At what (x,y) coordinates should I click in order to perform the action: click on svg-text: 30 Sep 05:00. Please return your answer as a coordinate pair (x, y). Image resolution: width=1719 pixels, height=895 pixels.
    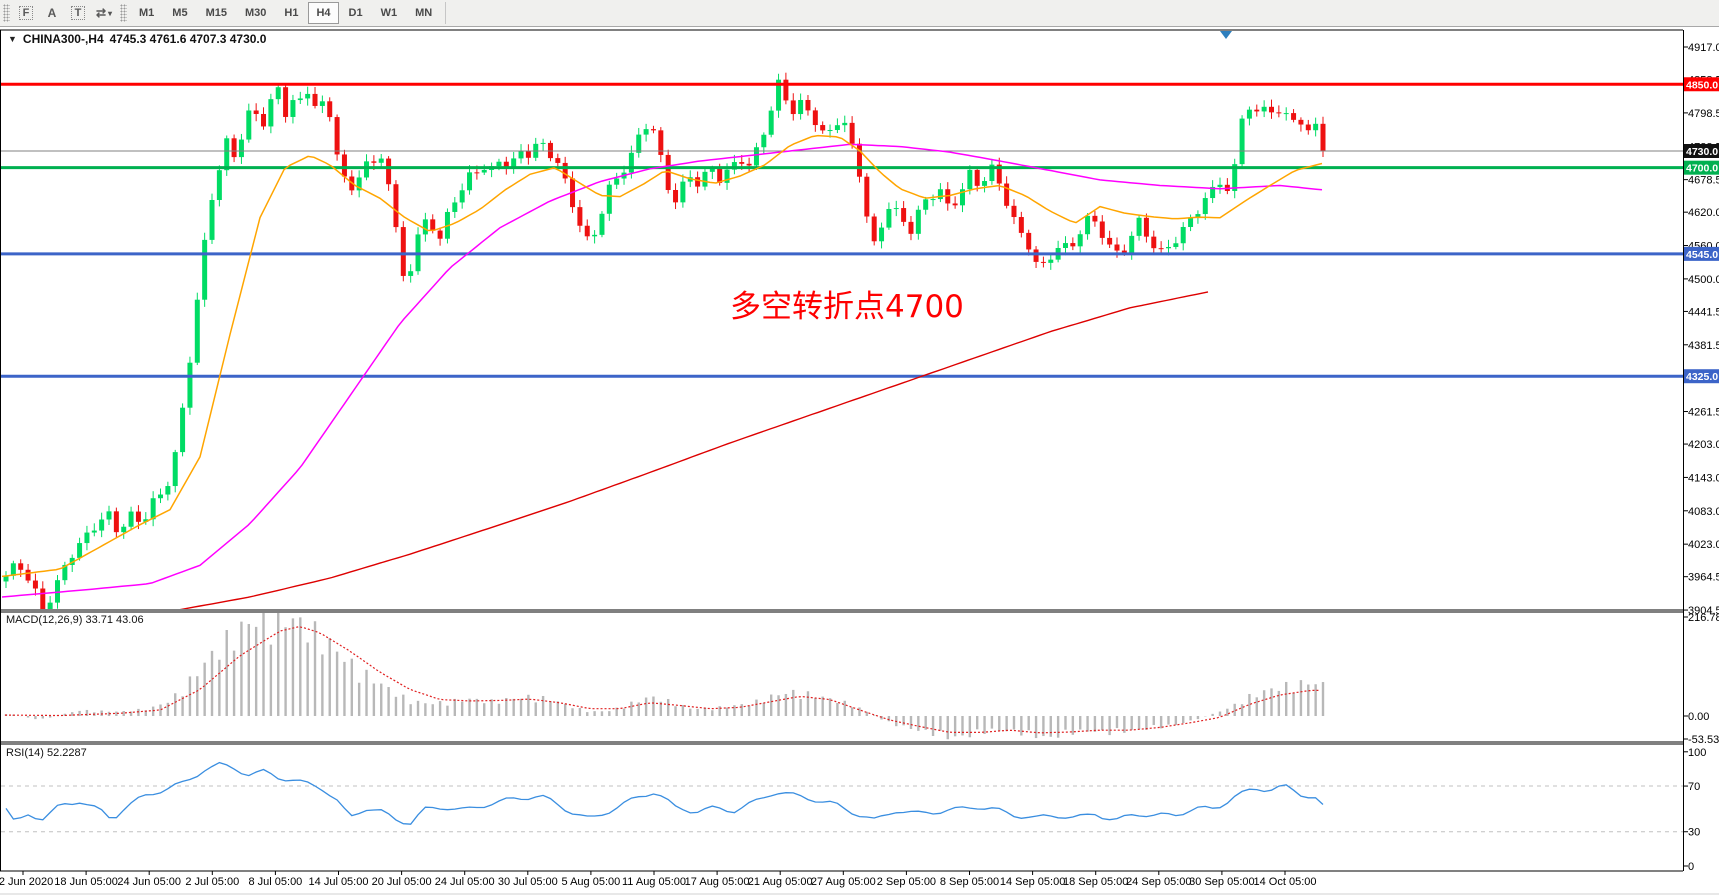
    Looking at the image, I should click on (1221, 882).